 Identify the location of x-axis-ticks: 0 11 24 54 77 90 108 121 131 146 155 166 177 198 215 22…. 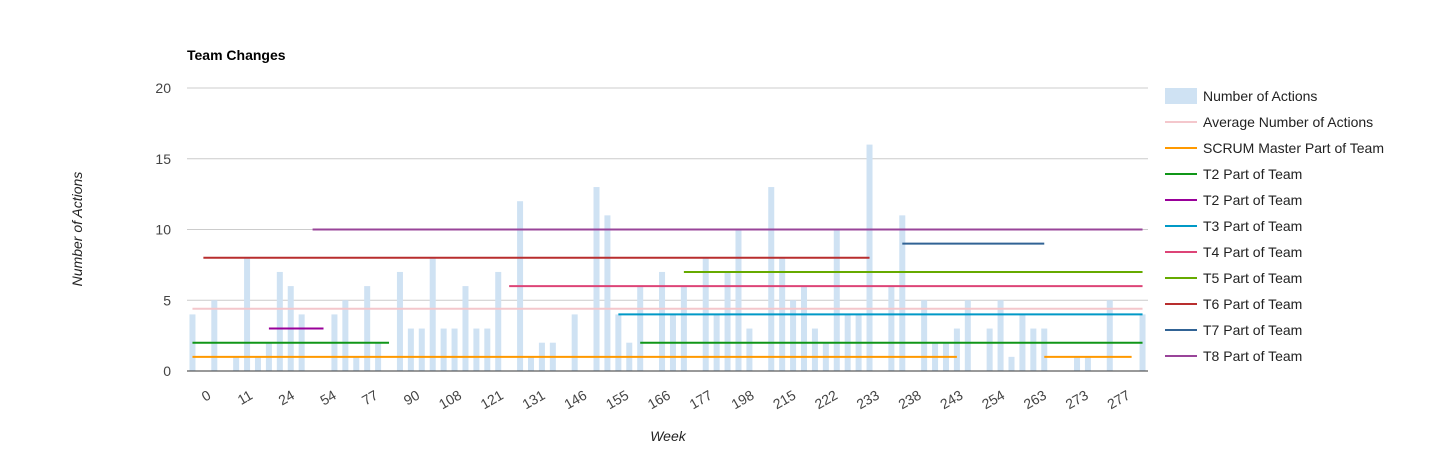
(666, 400).